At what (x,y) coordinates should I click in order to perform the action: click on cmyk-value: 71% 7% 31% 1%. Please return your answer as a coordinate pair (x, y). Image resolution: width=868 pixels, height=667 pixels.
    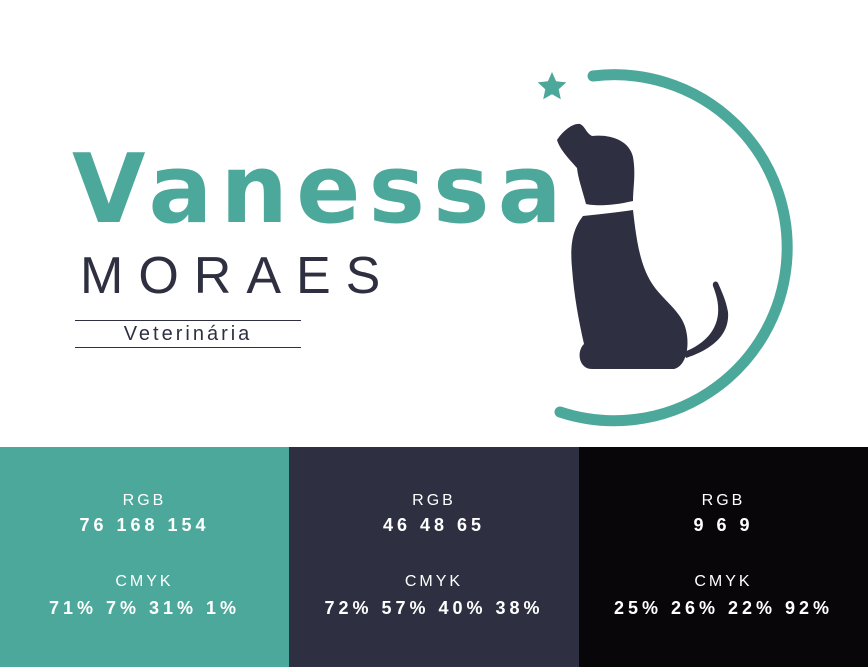
    Looking at the image, I should click on (144, 608).